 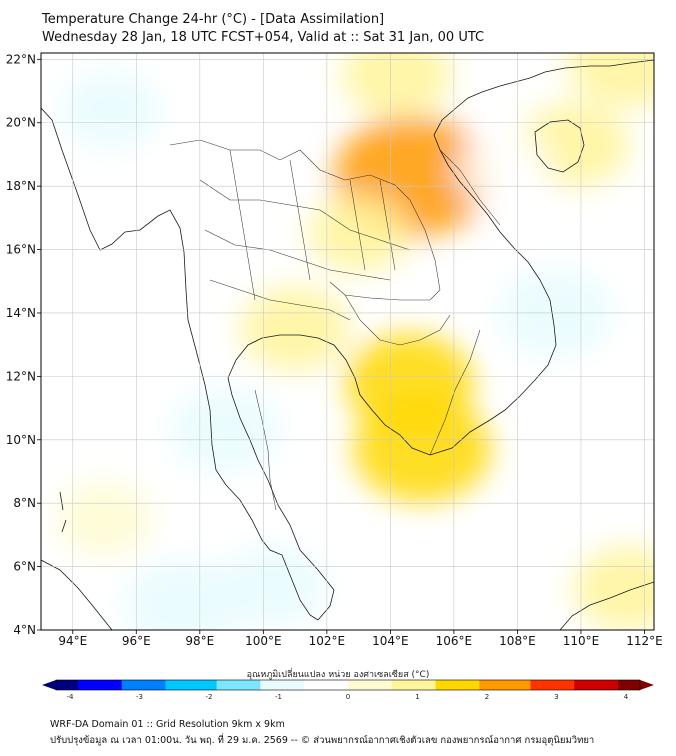 I want to click on lat-label: 16°N, so click(x=21, y=250).